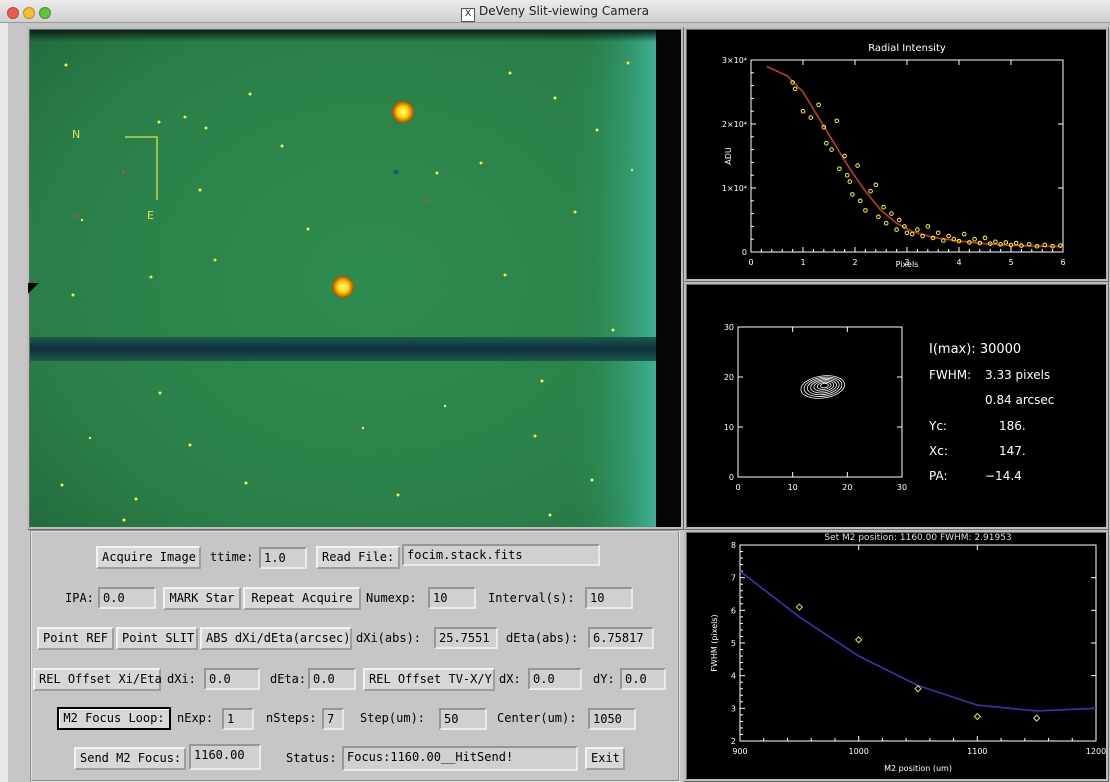  What do you see at coordinates (977, 751) in the screenshot?
I see `focus-x-tick-label: 1100` at bounding box center [977, 751].